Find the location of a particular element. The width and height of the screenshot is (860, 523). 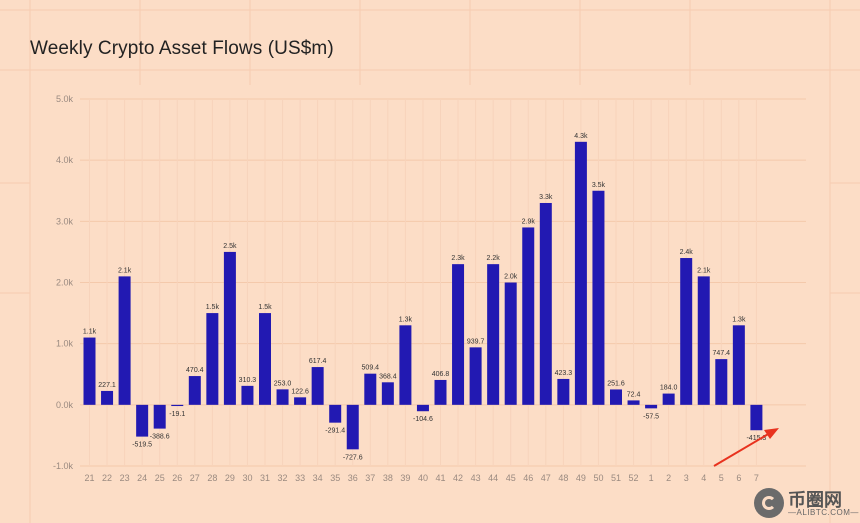

data-label: 2.2k is located at coordinates (494, 258).